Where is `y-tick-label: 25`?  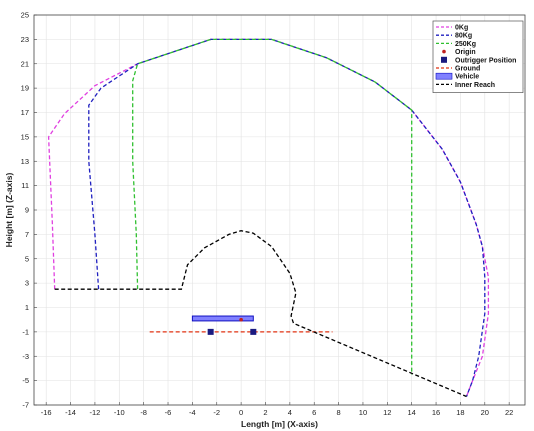
y-tick-label: 25 is located at coordinates (25, 15).